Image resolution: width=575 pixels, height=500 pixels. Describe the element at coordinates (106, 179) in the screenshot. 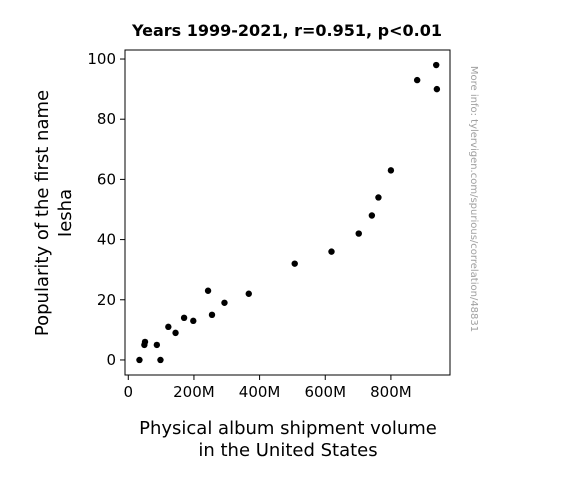

I see `y-tick-label: 60` at that location.